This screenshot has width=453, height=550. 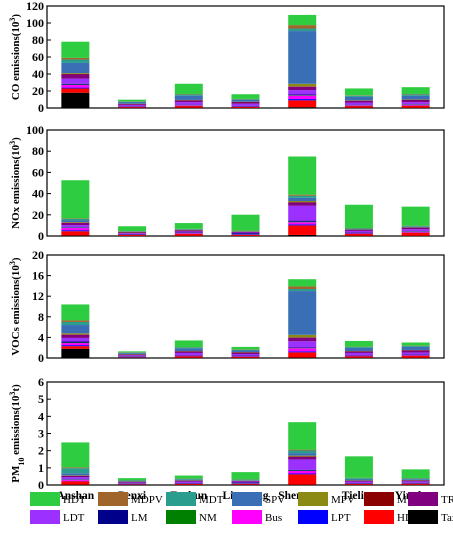 I want to click on legend-item-nm: NM, so click(x=191, y=517).